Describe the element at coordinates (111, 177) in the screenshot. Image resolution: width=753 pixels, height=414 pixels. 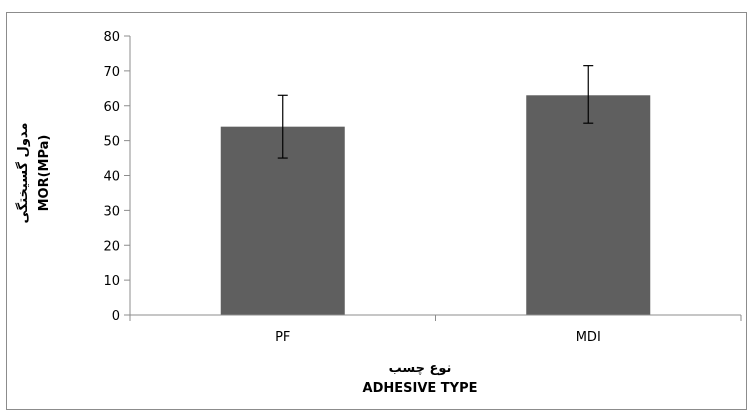
I see `y-tick-label: 40` at that location.